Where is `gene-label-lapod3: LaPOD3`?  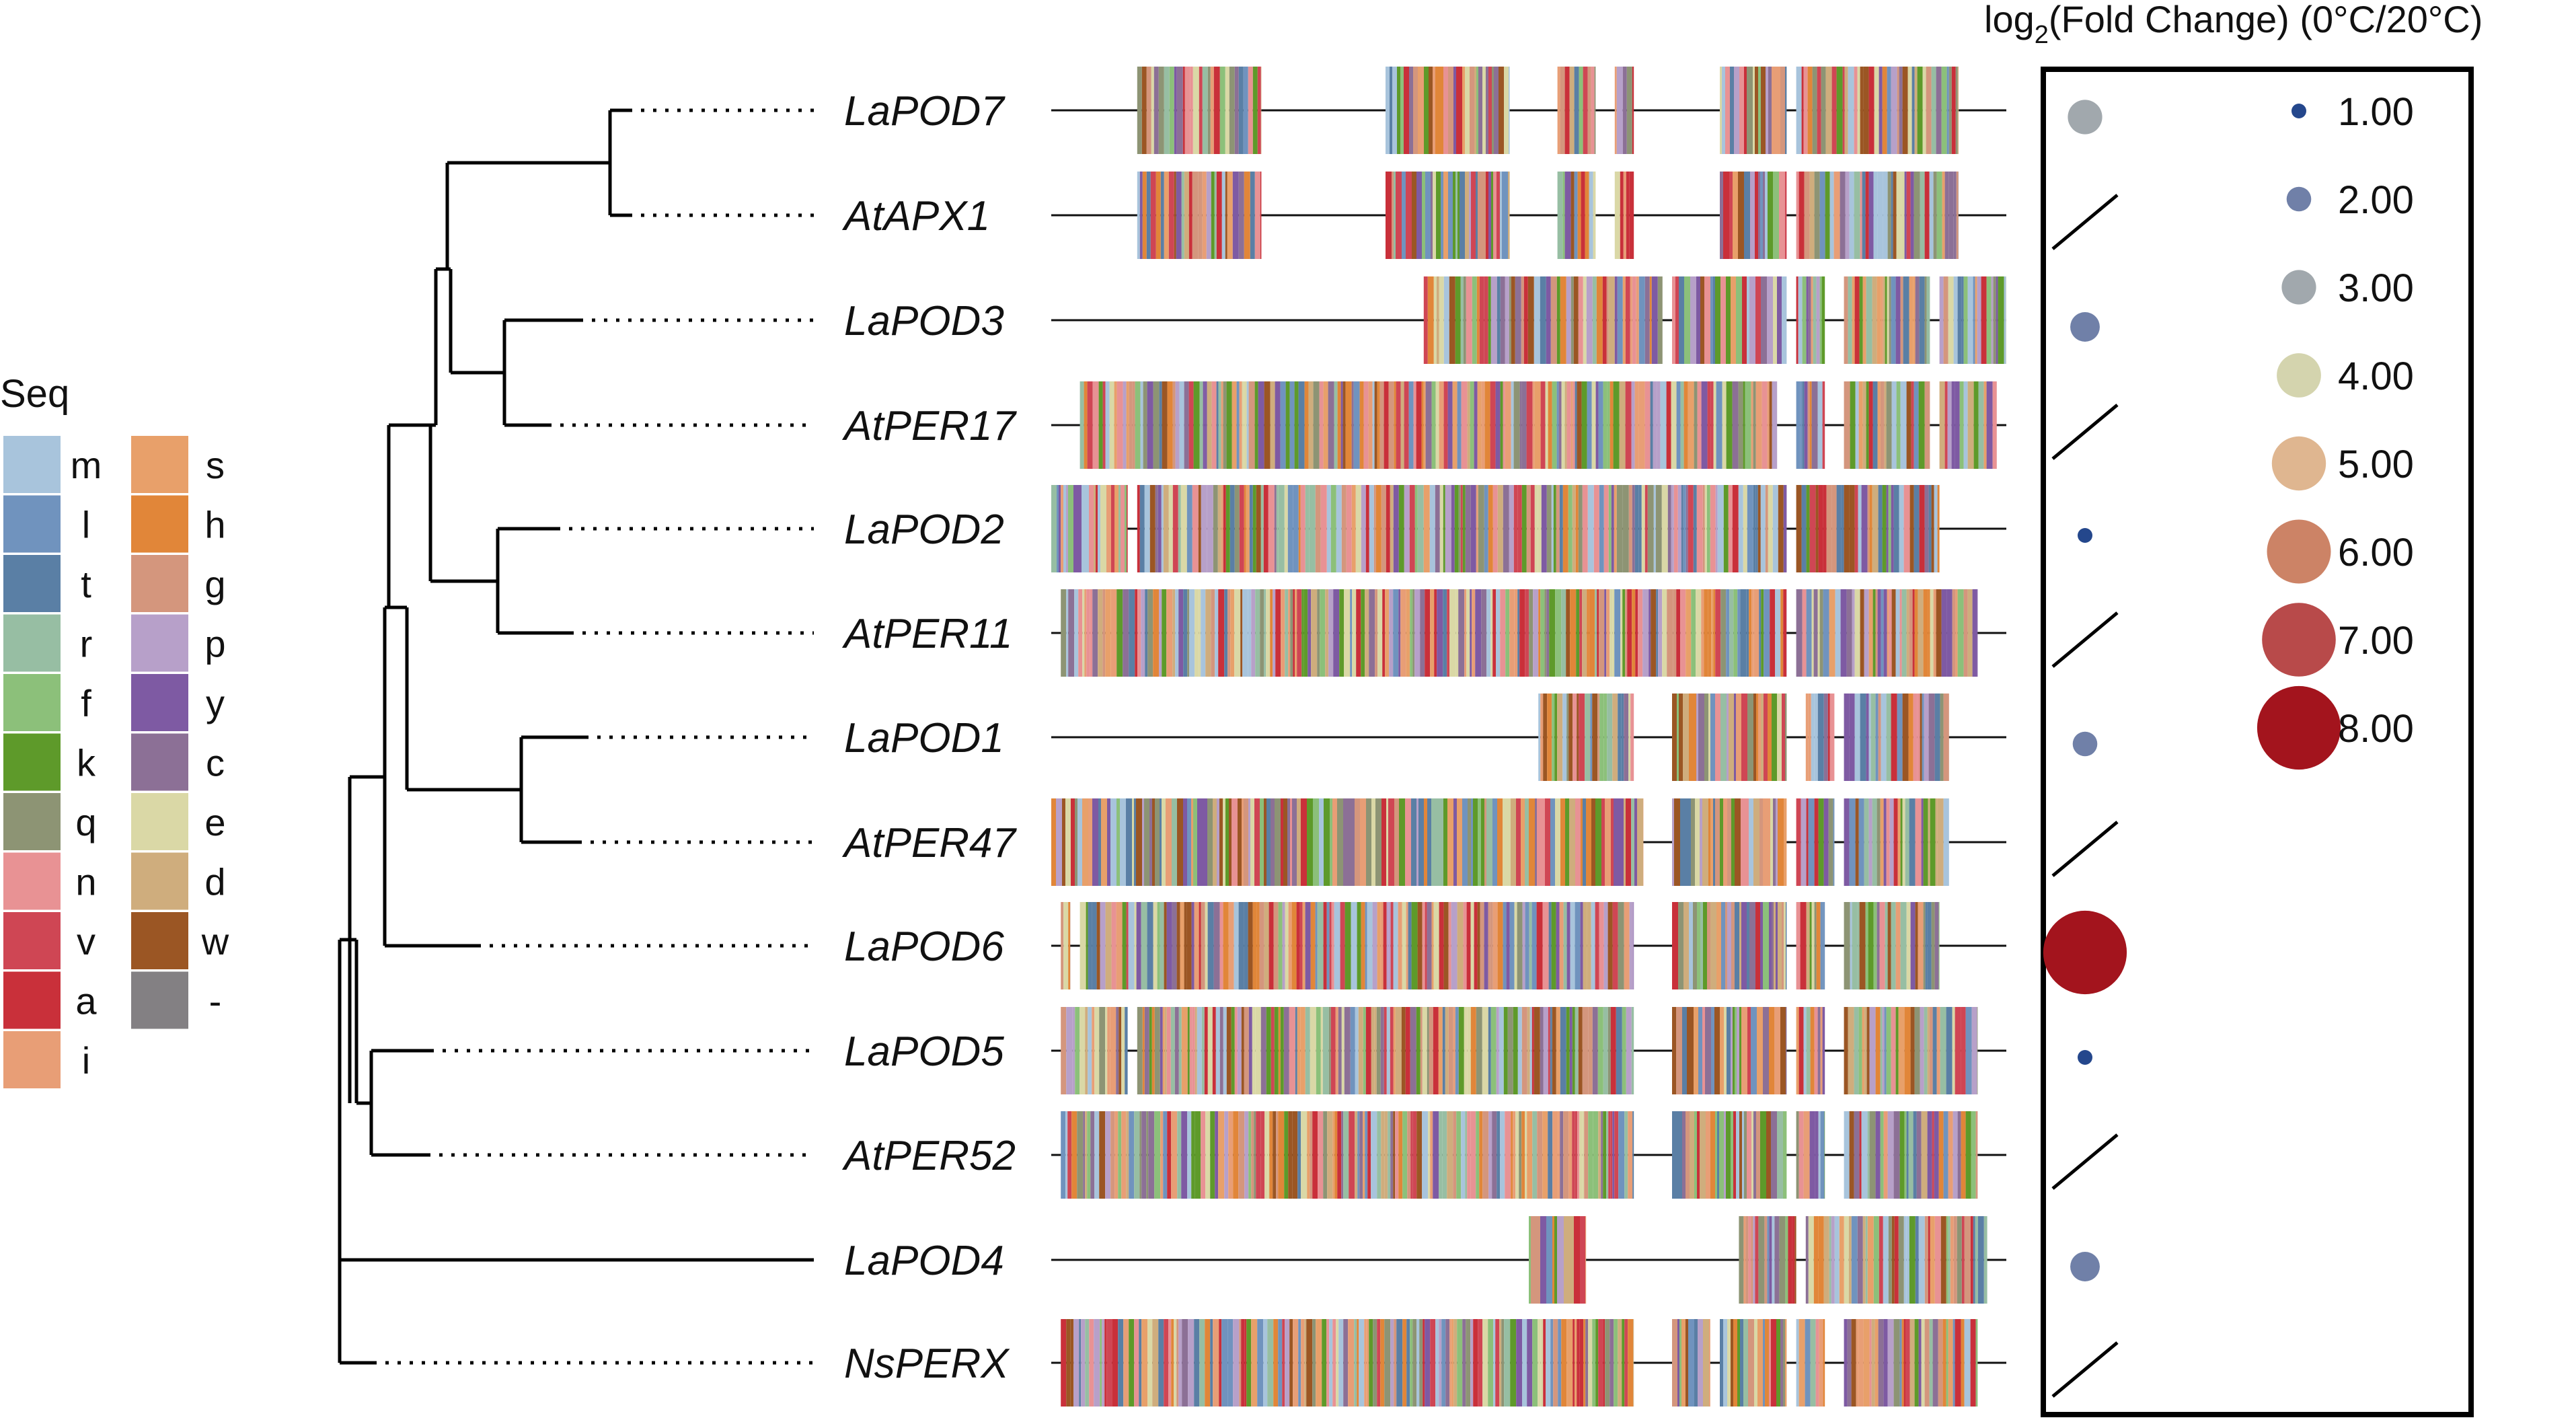
gene-label-lapod3: LaPOD3 is located at coordinates (924, 321).